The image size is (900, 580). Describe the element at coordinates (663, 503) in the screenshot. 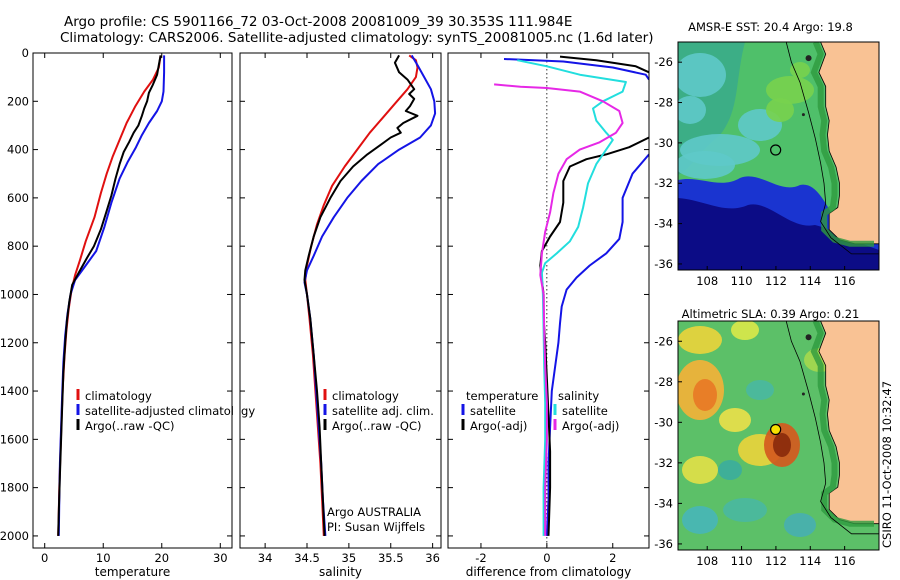

I see `sla-map-ytick-label: -34` at that location.